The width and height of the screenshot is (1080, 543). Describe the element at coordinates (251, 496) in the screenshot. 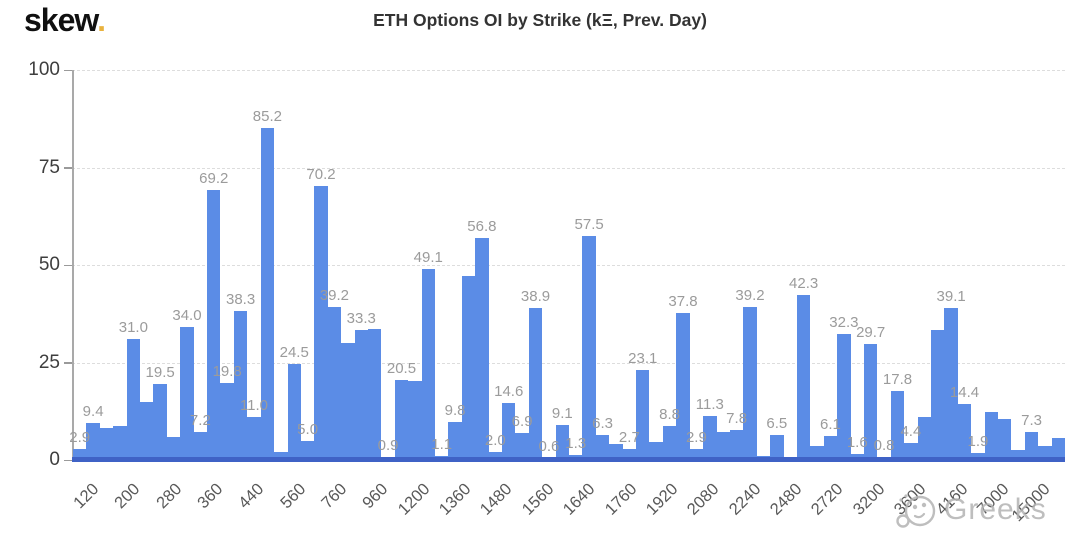

I see `x-axis-label: 440` at that location.